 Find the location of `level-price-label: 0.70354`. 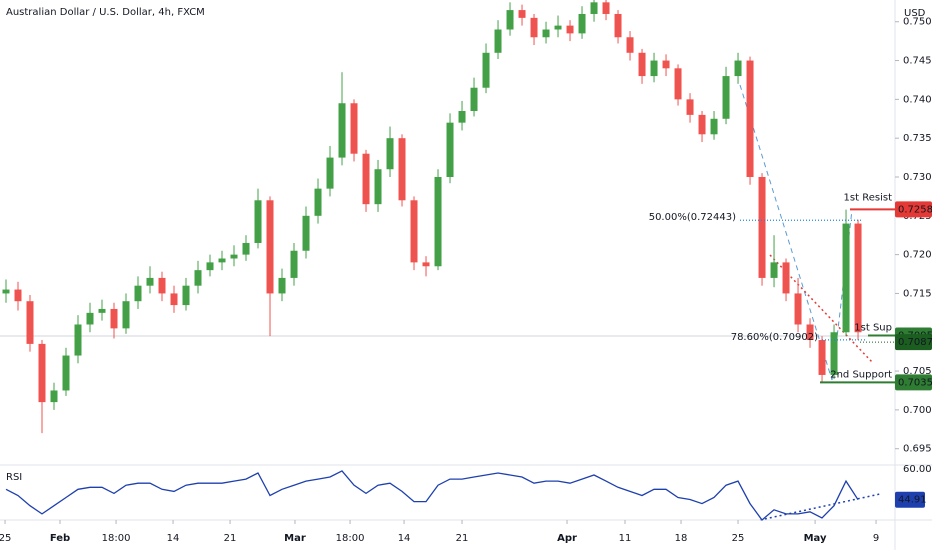

level-price-label: 0.70354 is located at coordinates (915, 382).